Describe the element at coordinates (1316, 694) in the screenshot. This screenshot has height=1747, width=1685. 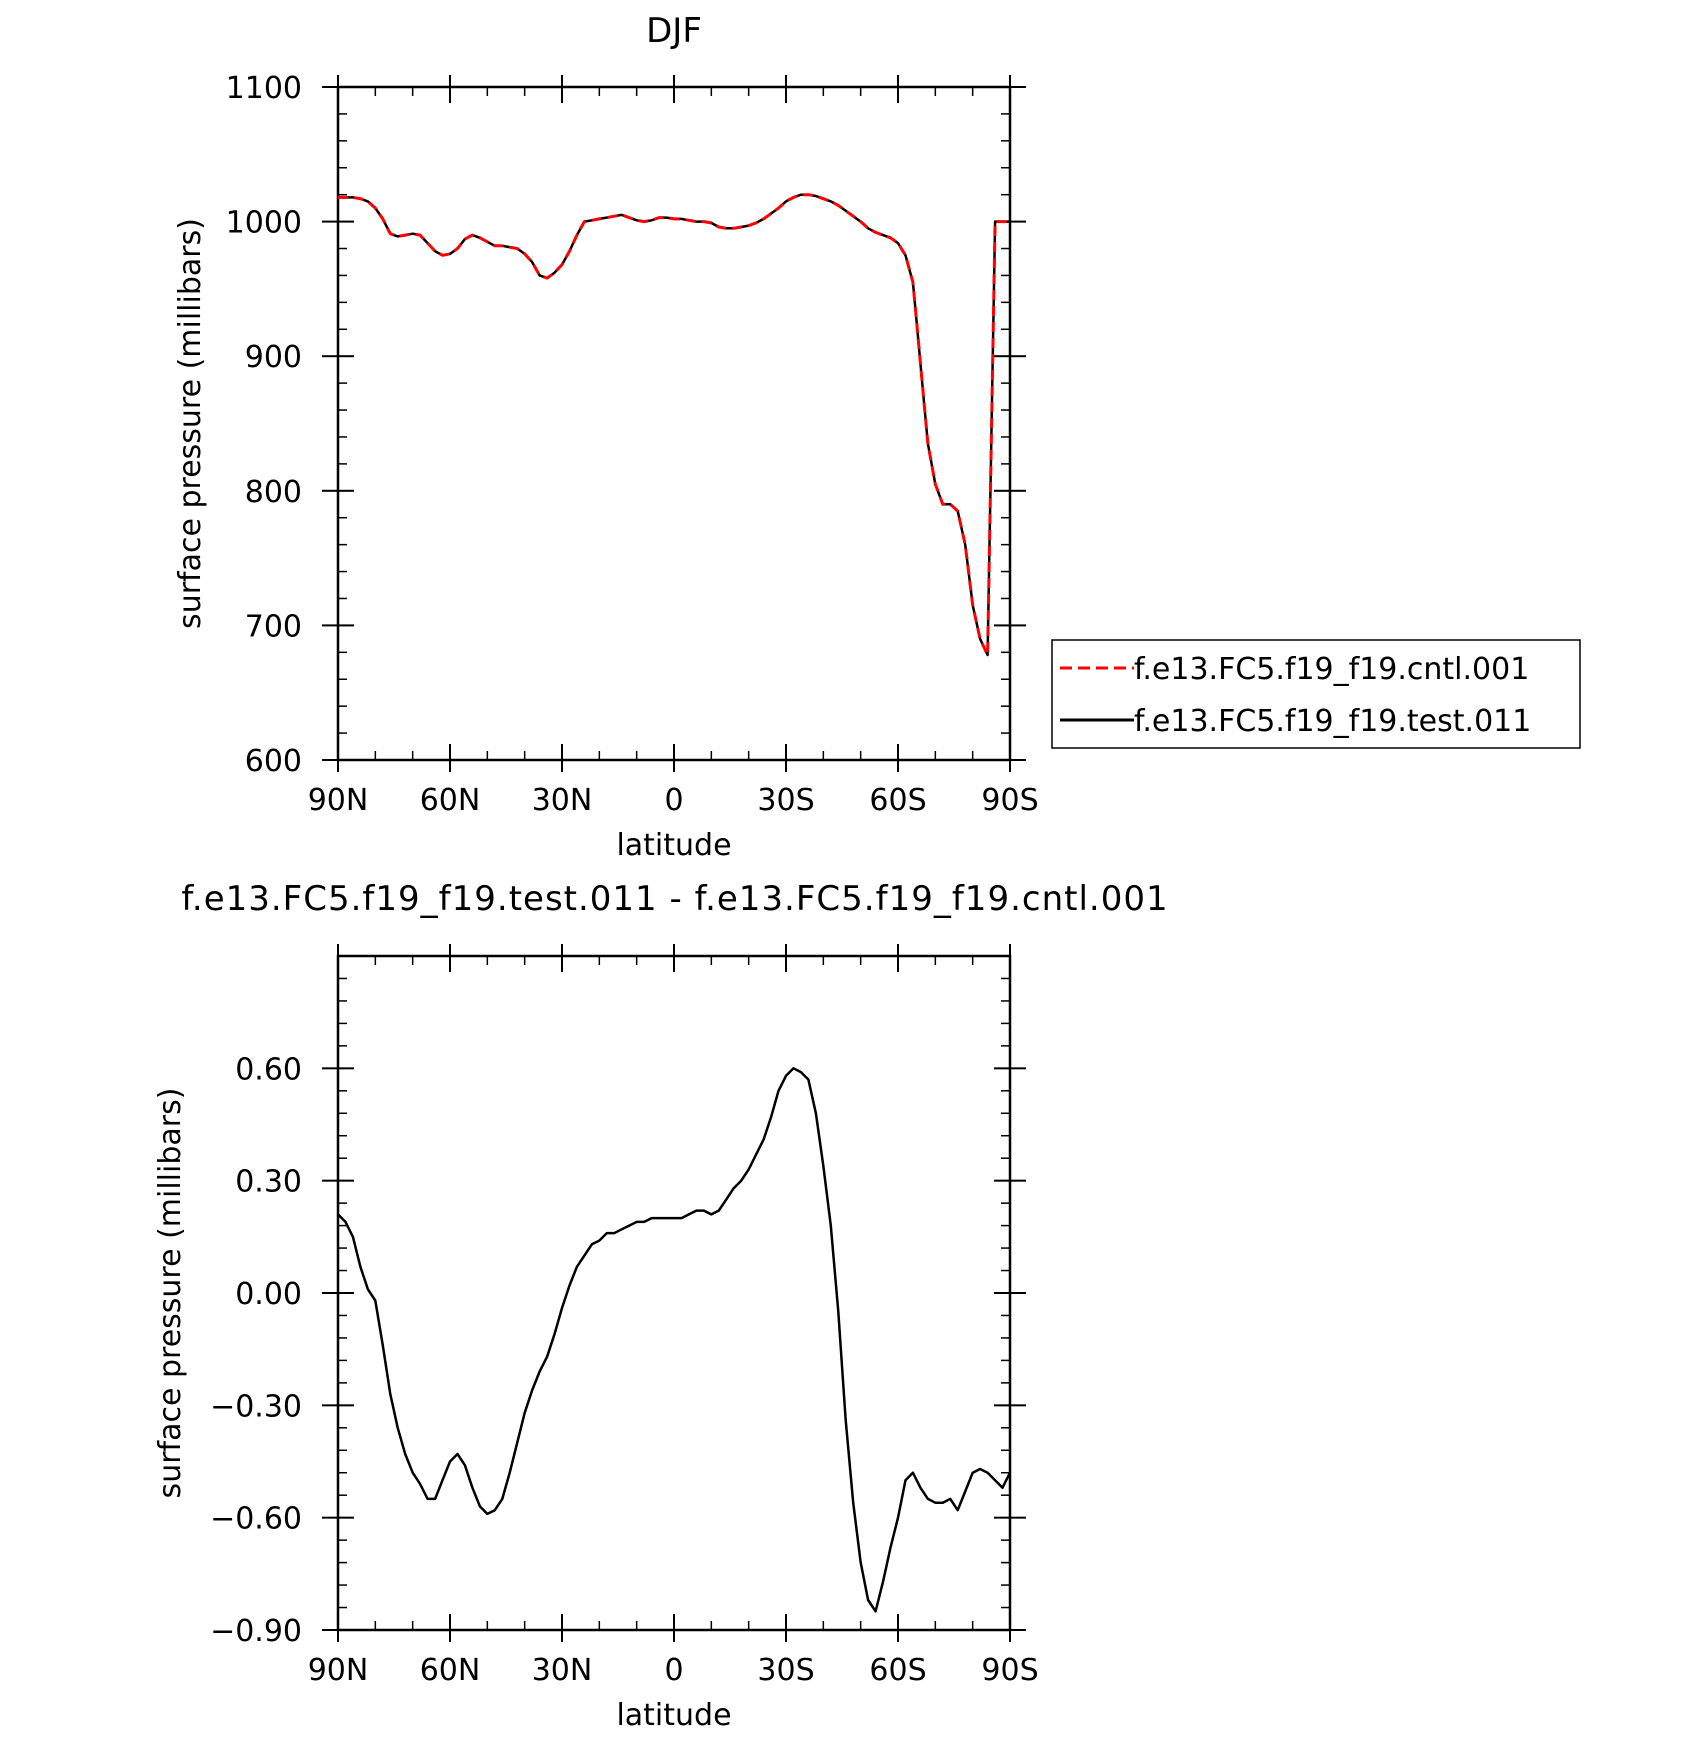
I see `legend-box` at that location.